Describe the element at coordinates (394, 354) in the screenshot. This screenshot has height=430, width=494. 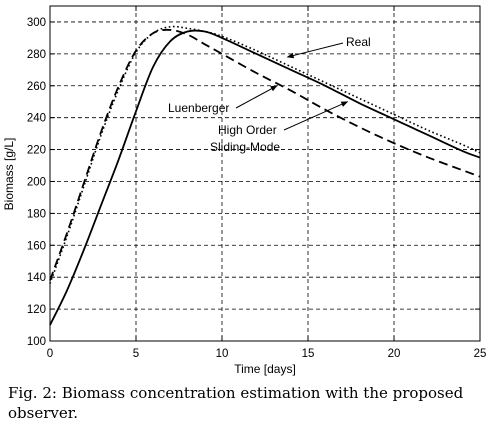
I see `x-tick-label: 20` at that location.